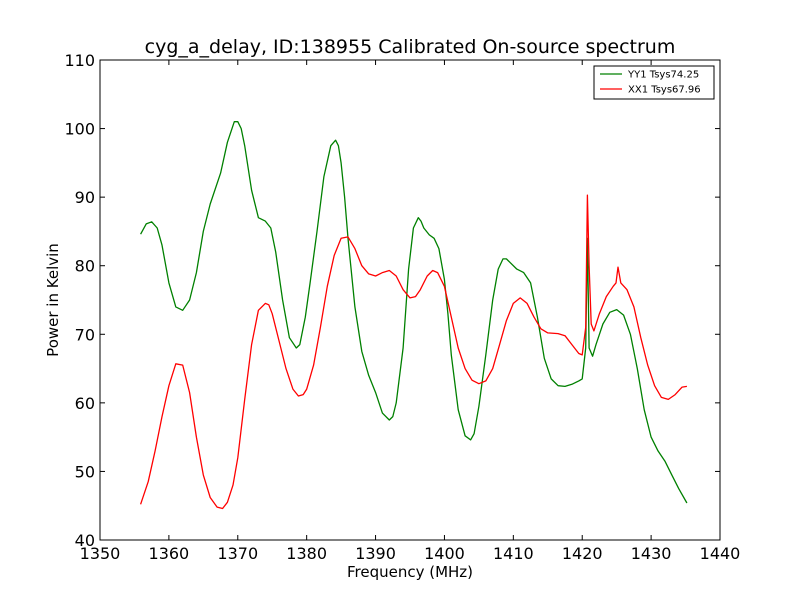  Describe the element at coordinates (79, 129) in the screenshot. I see `y-tick-label: 100` at that location.